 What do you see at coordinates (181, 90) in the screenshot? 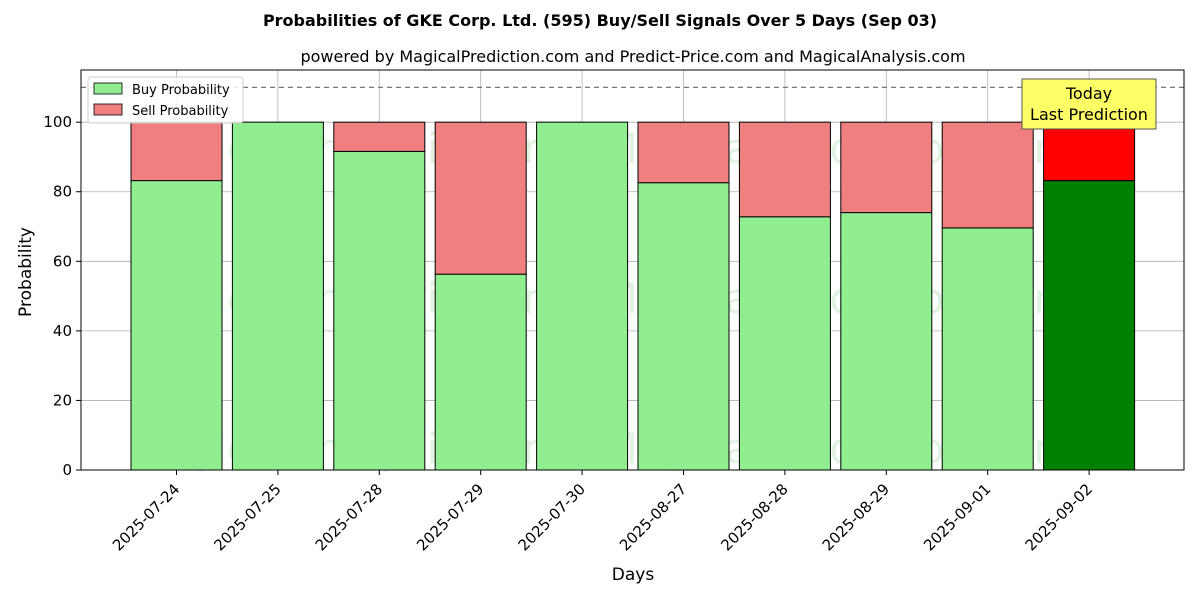
I see `legend-label-buy: Buy Probability` at bounding box center [181, 90].